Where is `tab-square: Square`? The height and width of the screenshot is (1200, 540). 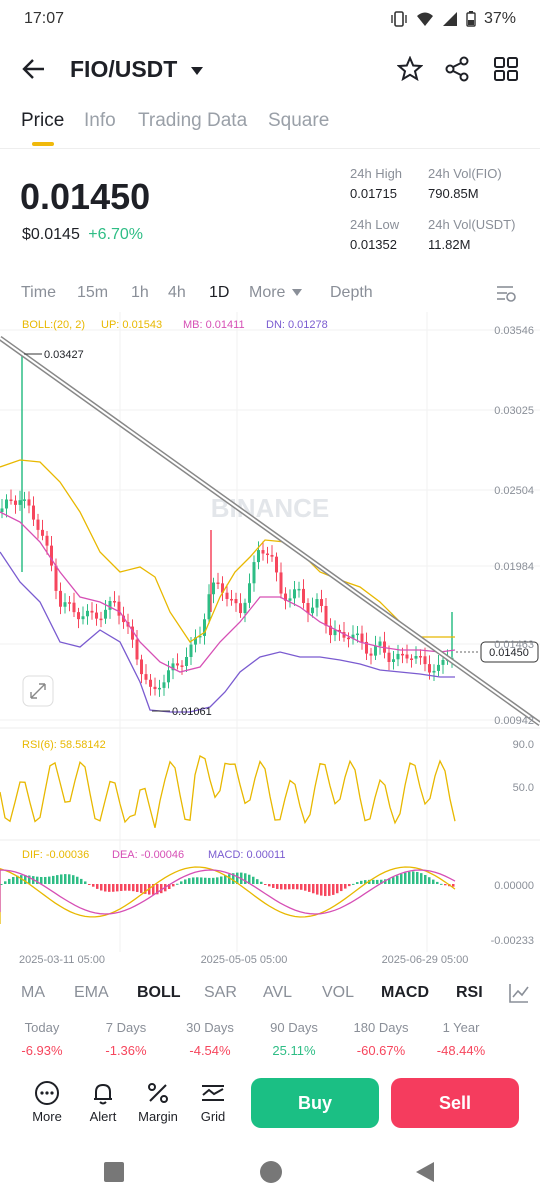 tab-square: Square is located at coordinates (299, 120).